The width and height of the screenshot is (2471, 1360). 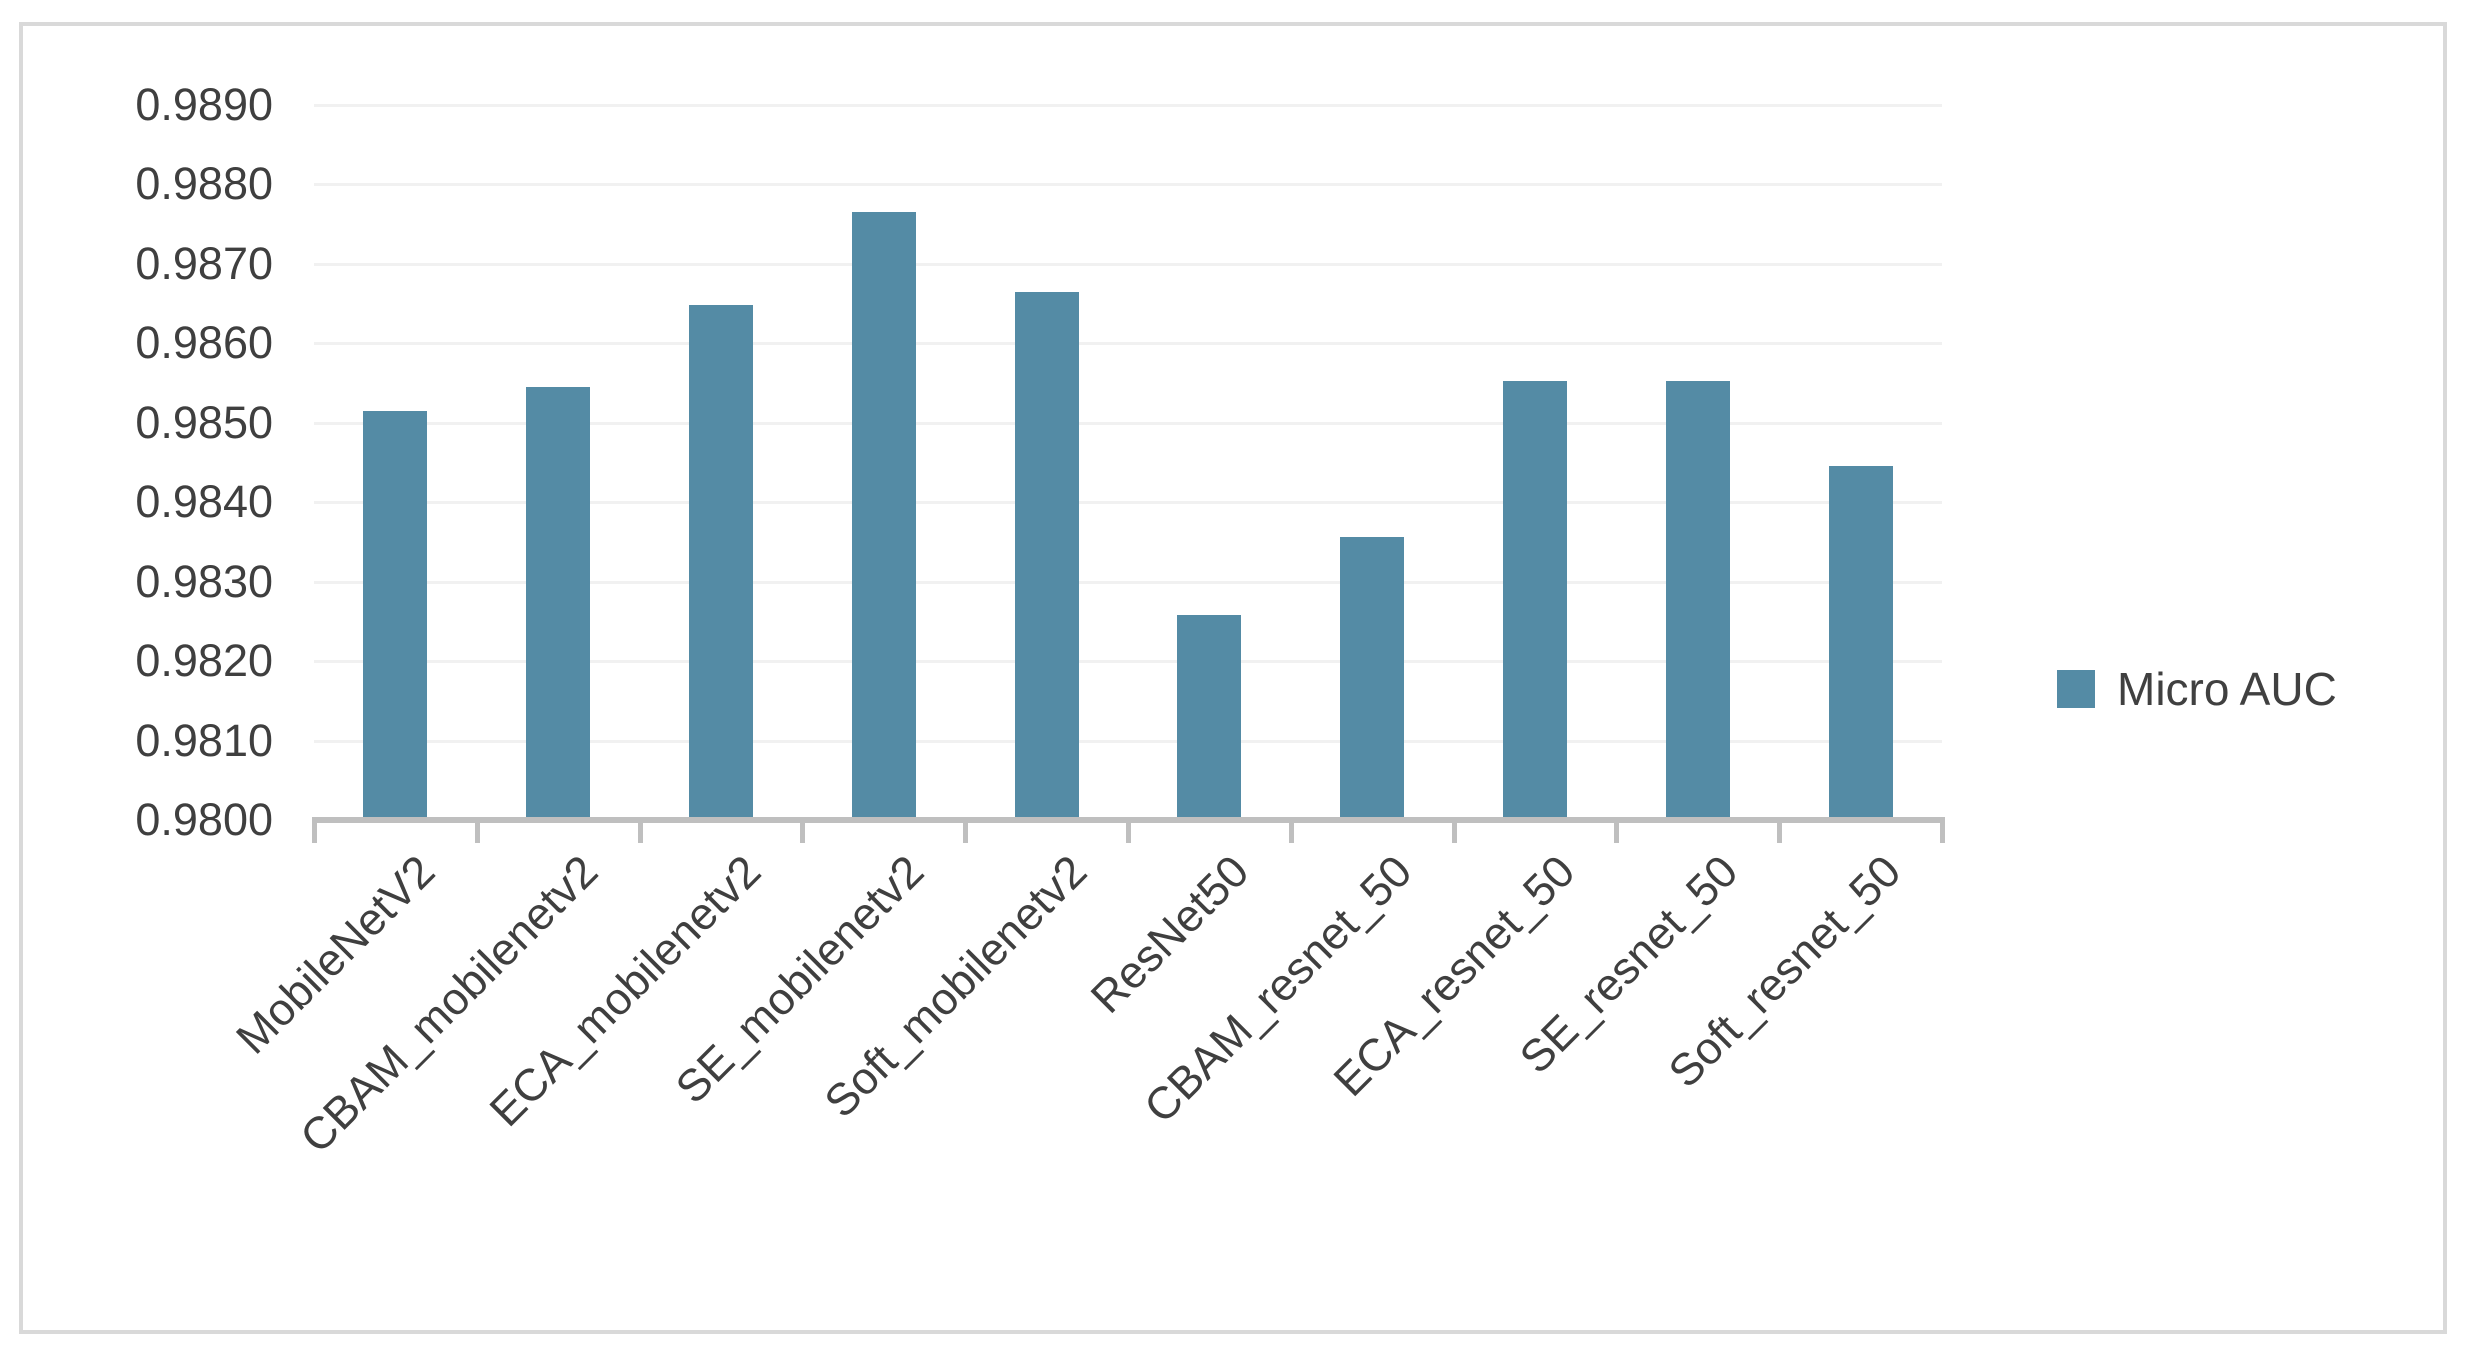 I want to click on x-axis-tick-label: ResNet50, so click(x=1170, y=934).